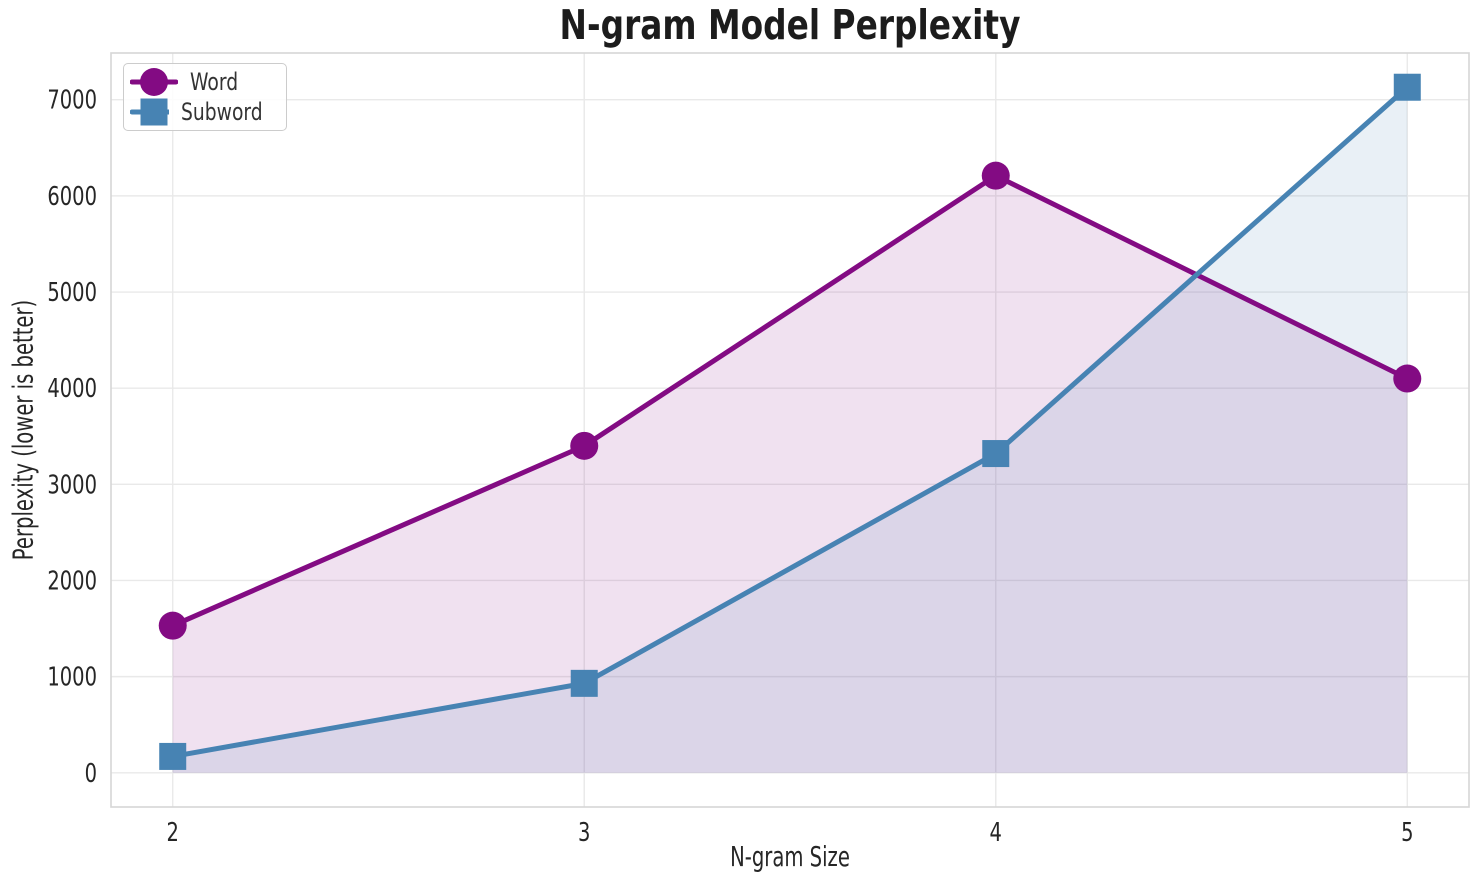 Image resolution: width=1484 pixels, height=885 pixels. I want to click on x-tick-label: 5, so click(1407, 832).